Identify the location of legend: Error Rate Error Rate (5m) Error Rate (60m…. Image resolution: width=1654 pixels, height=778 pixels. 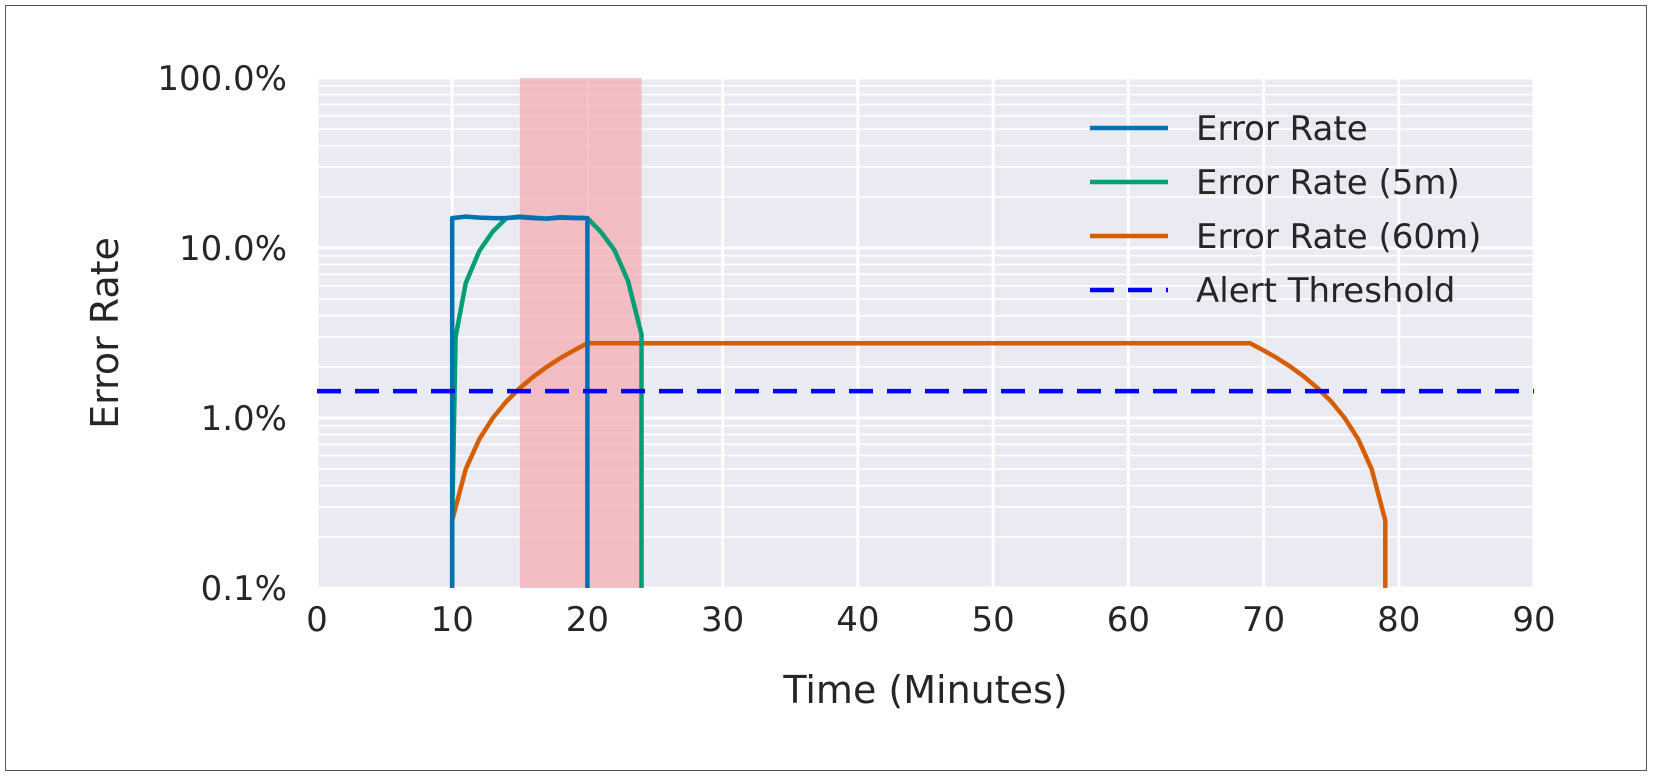
(1285, 210).